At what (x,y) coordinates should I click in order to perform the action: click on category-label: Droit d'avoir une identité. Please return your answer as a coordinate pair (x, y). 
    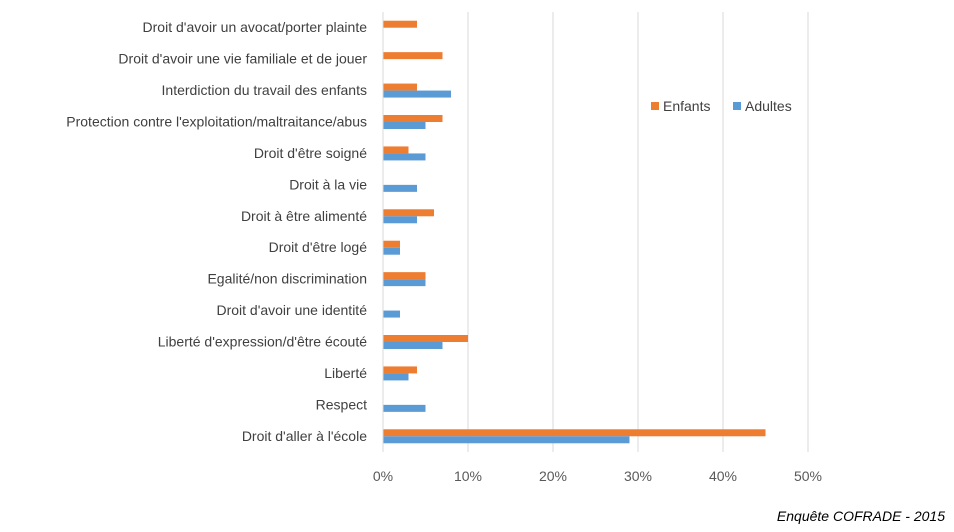
    Looking at the image, I should click on (291, 310).